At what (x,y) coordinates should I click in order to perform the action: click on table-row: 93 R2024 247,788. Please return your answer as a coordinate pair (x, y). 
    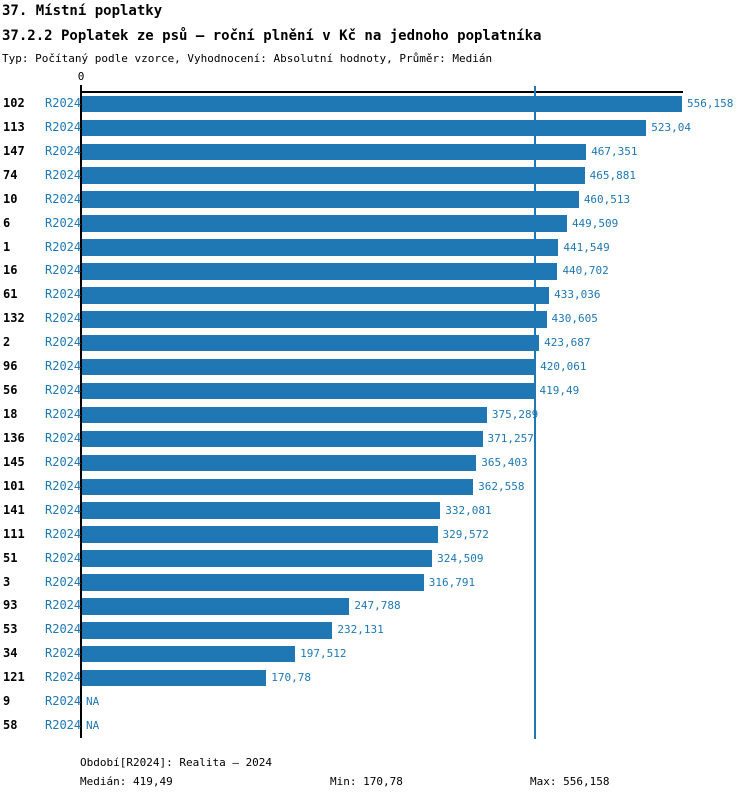
    Looking at the image, I should click on (375, 606).